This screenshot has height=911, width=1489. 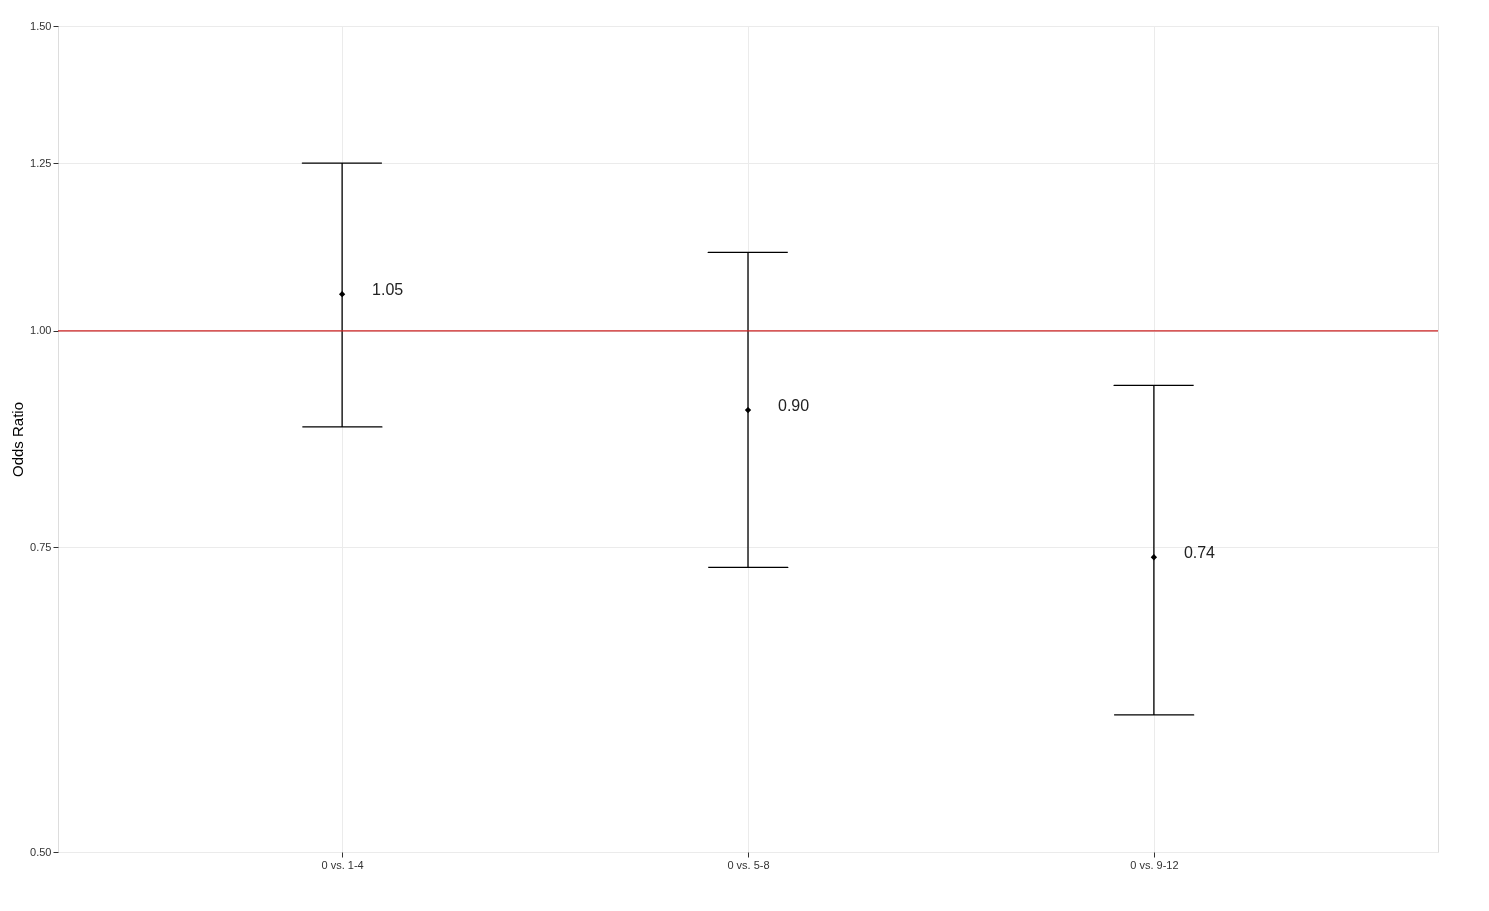 I want to click on data-label: 1.05, so click(x=388, y=290).